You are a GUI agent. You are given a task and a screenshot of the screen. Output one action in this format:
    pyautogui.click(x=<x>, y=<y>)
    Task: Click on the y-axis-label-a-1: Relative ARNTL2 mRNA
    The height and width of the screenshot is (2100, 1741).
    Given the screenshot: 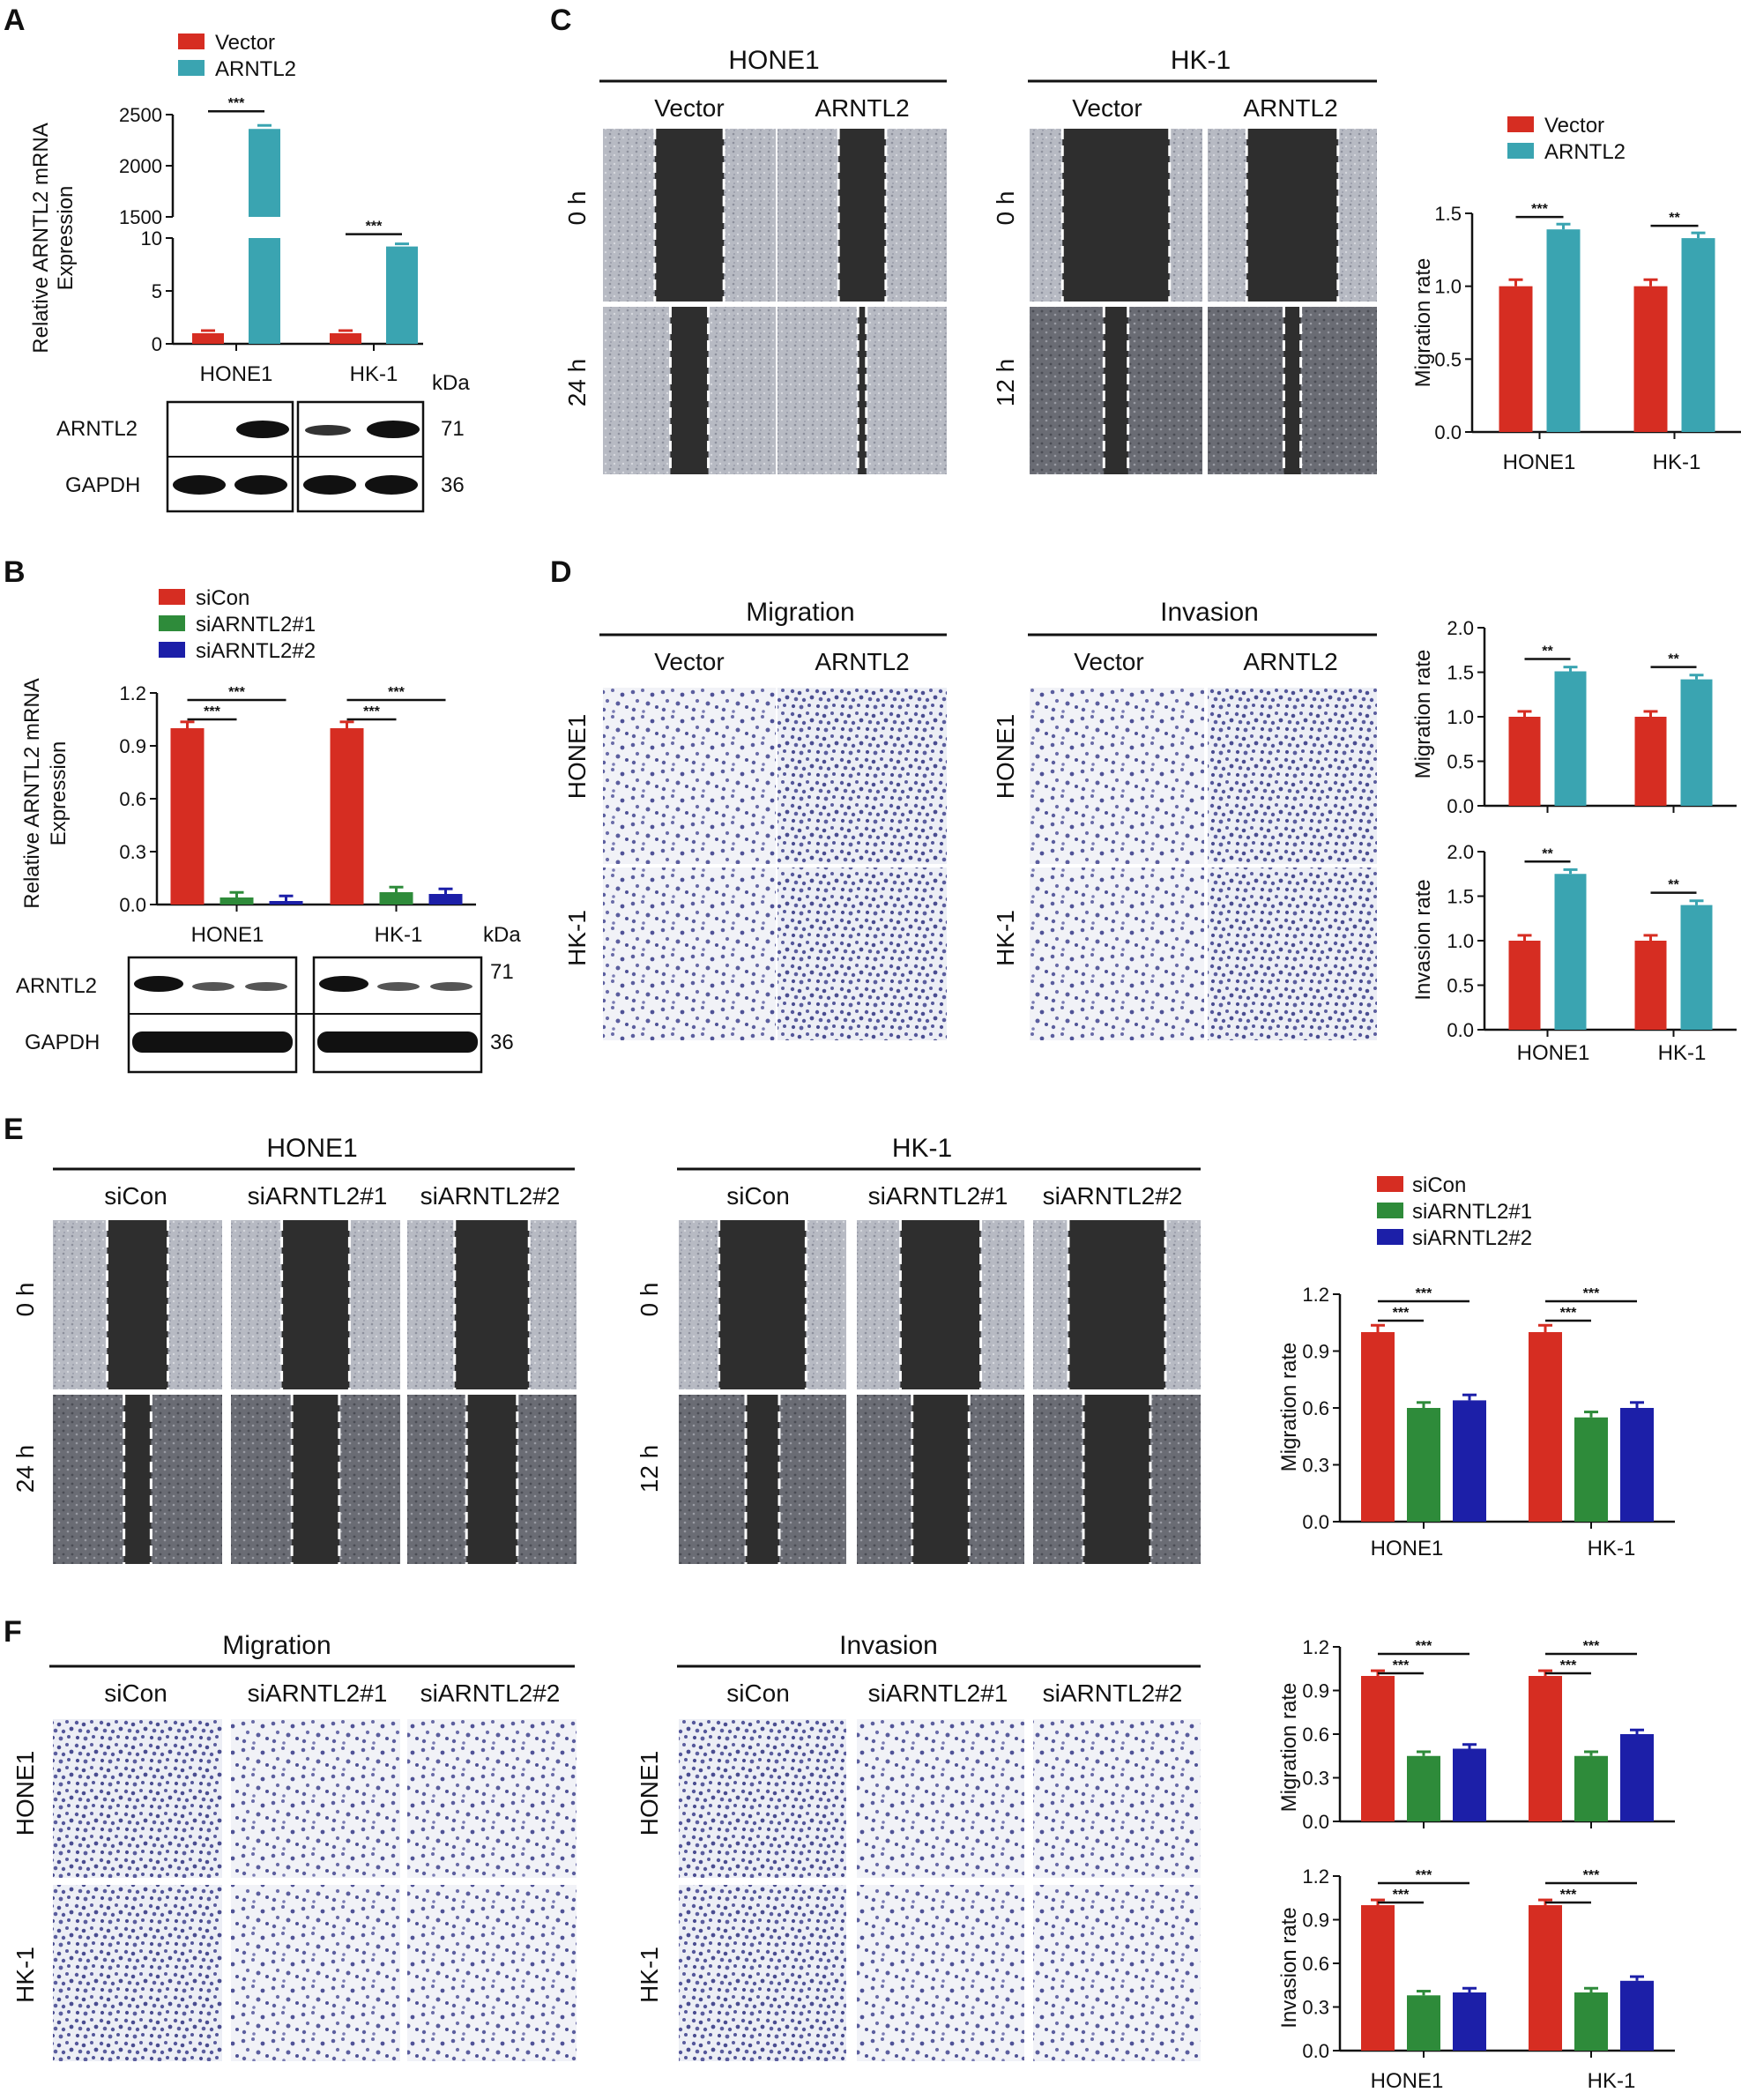 What is the action you would take?
    pyautogui.click(x=41, y=238)
    